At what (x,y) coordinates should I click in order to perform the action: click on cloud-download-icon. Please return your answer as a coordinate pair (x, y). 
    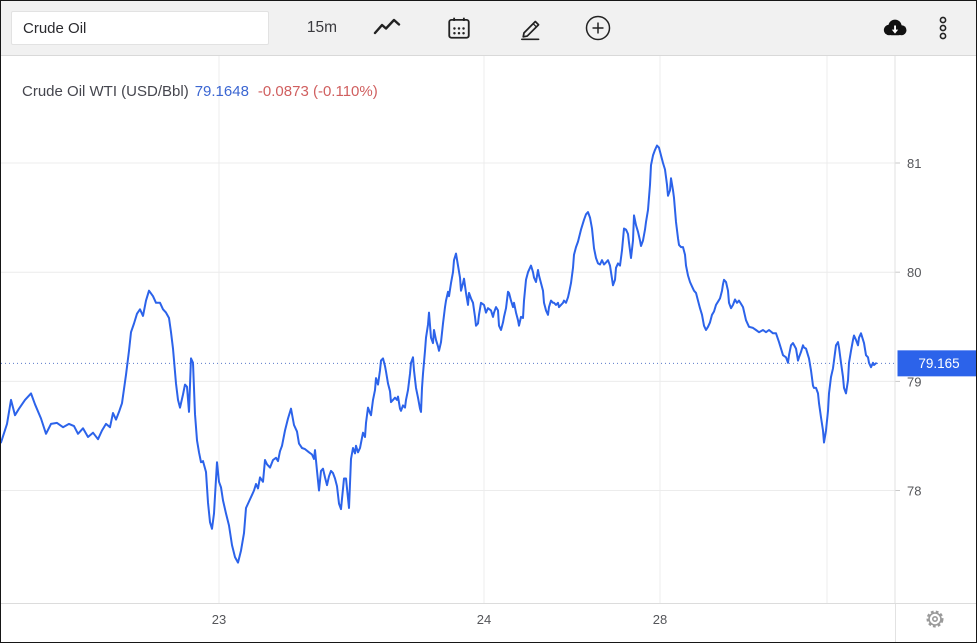
    Looking at the image, I should click on (895, 28).